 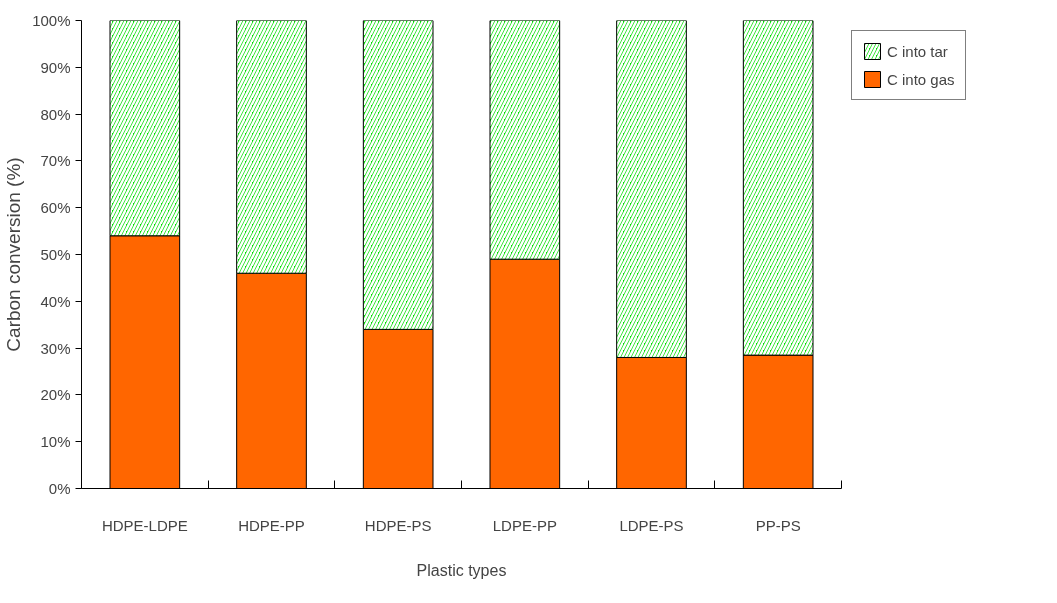 I want to click on y-tick-label: 40%, so click(x=55, y=301).